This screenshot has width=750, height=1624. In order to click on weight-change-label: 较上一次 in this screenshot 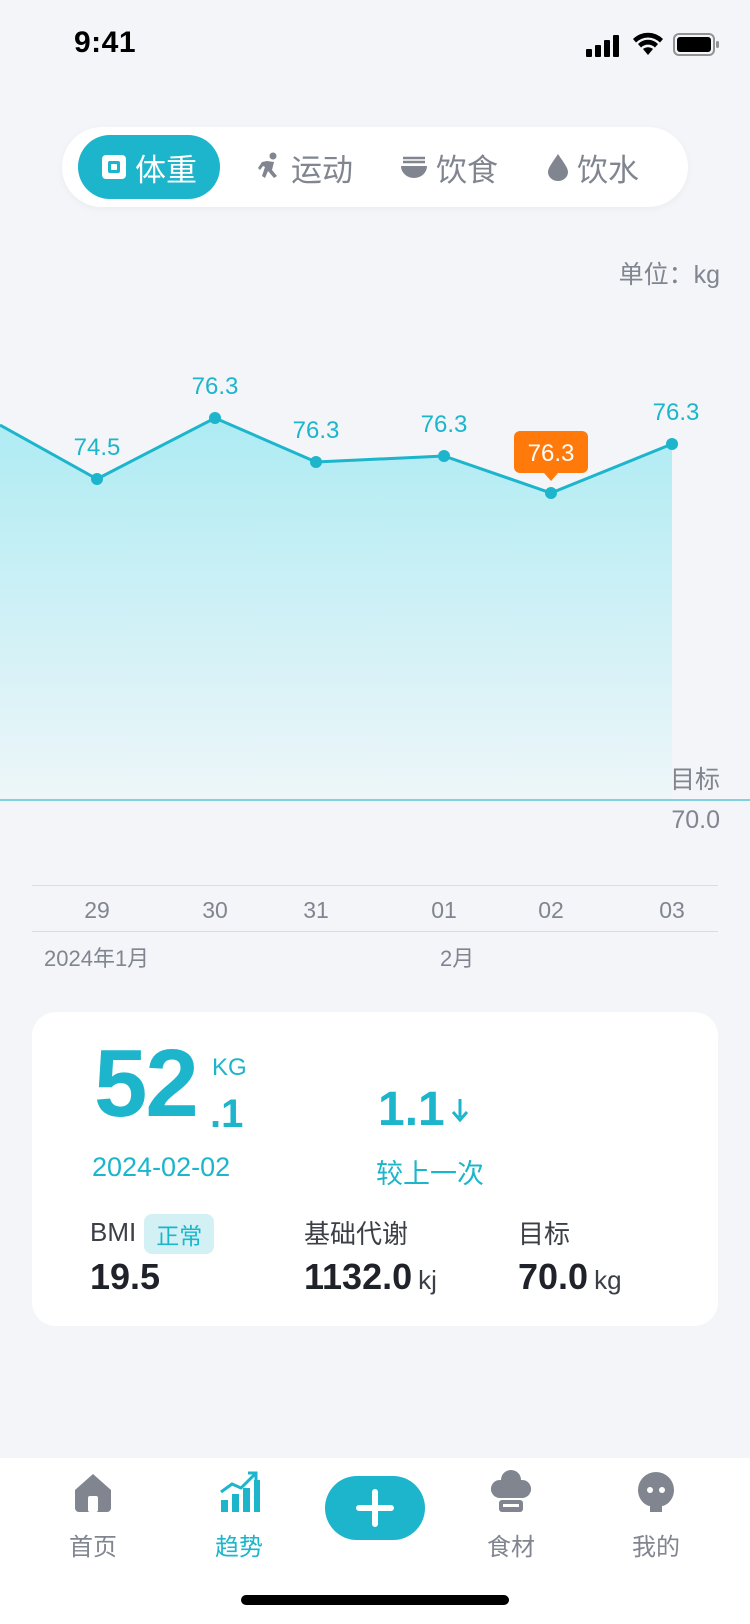, I will do `click(430, 1174)`.